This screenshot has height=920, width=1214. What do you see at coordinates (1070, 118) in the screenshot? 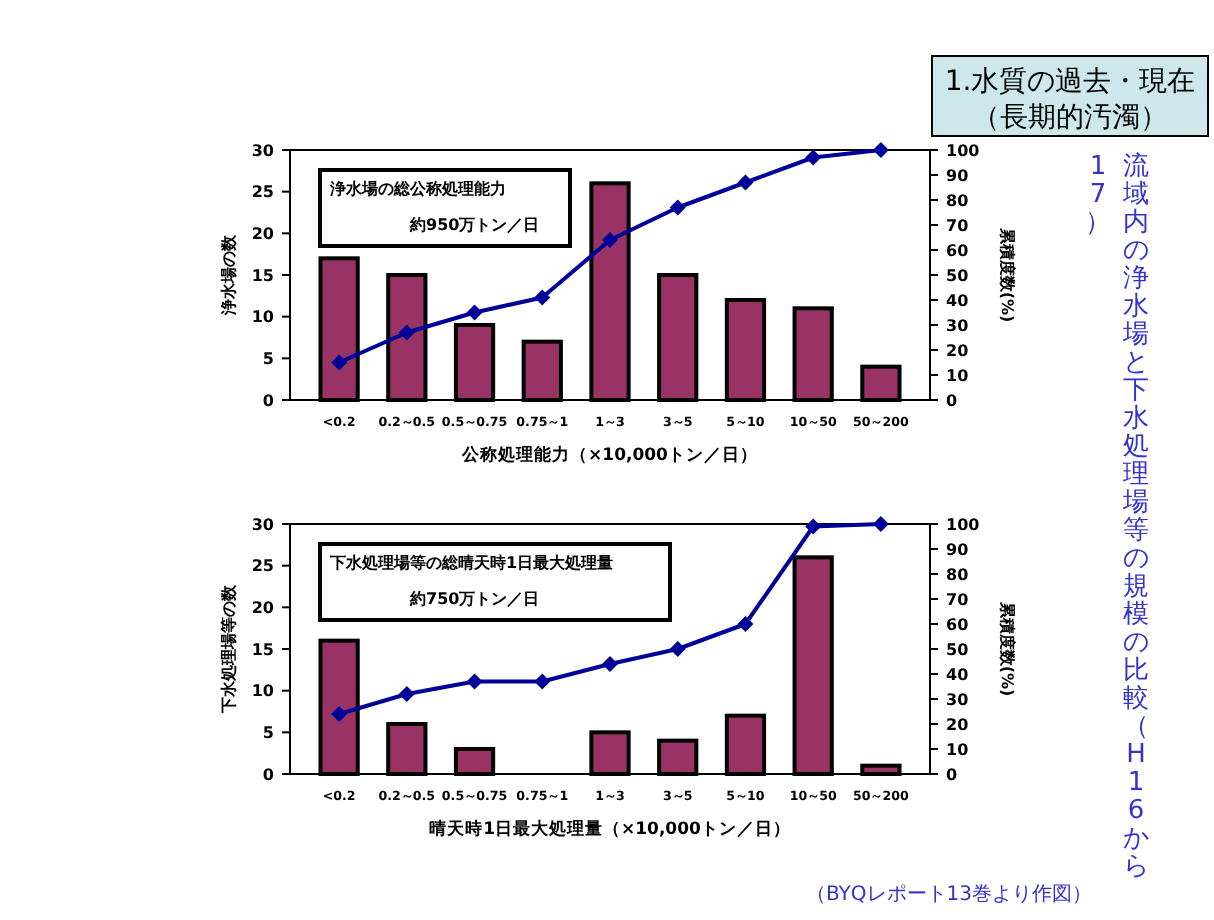
I see `text: （長期的汚濁）` at bounding box center [1070, 118].